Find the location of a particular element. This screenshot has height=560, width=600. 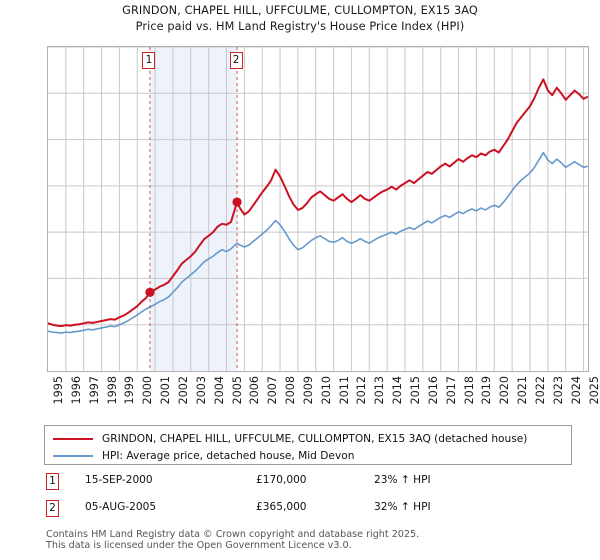

x-axis-tick-label: 2006 is located at coordinates (255, 390).